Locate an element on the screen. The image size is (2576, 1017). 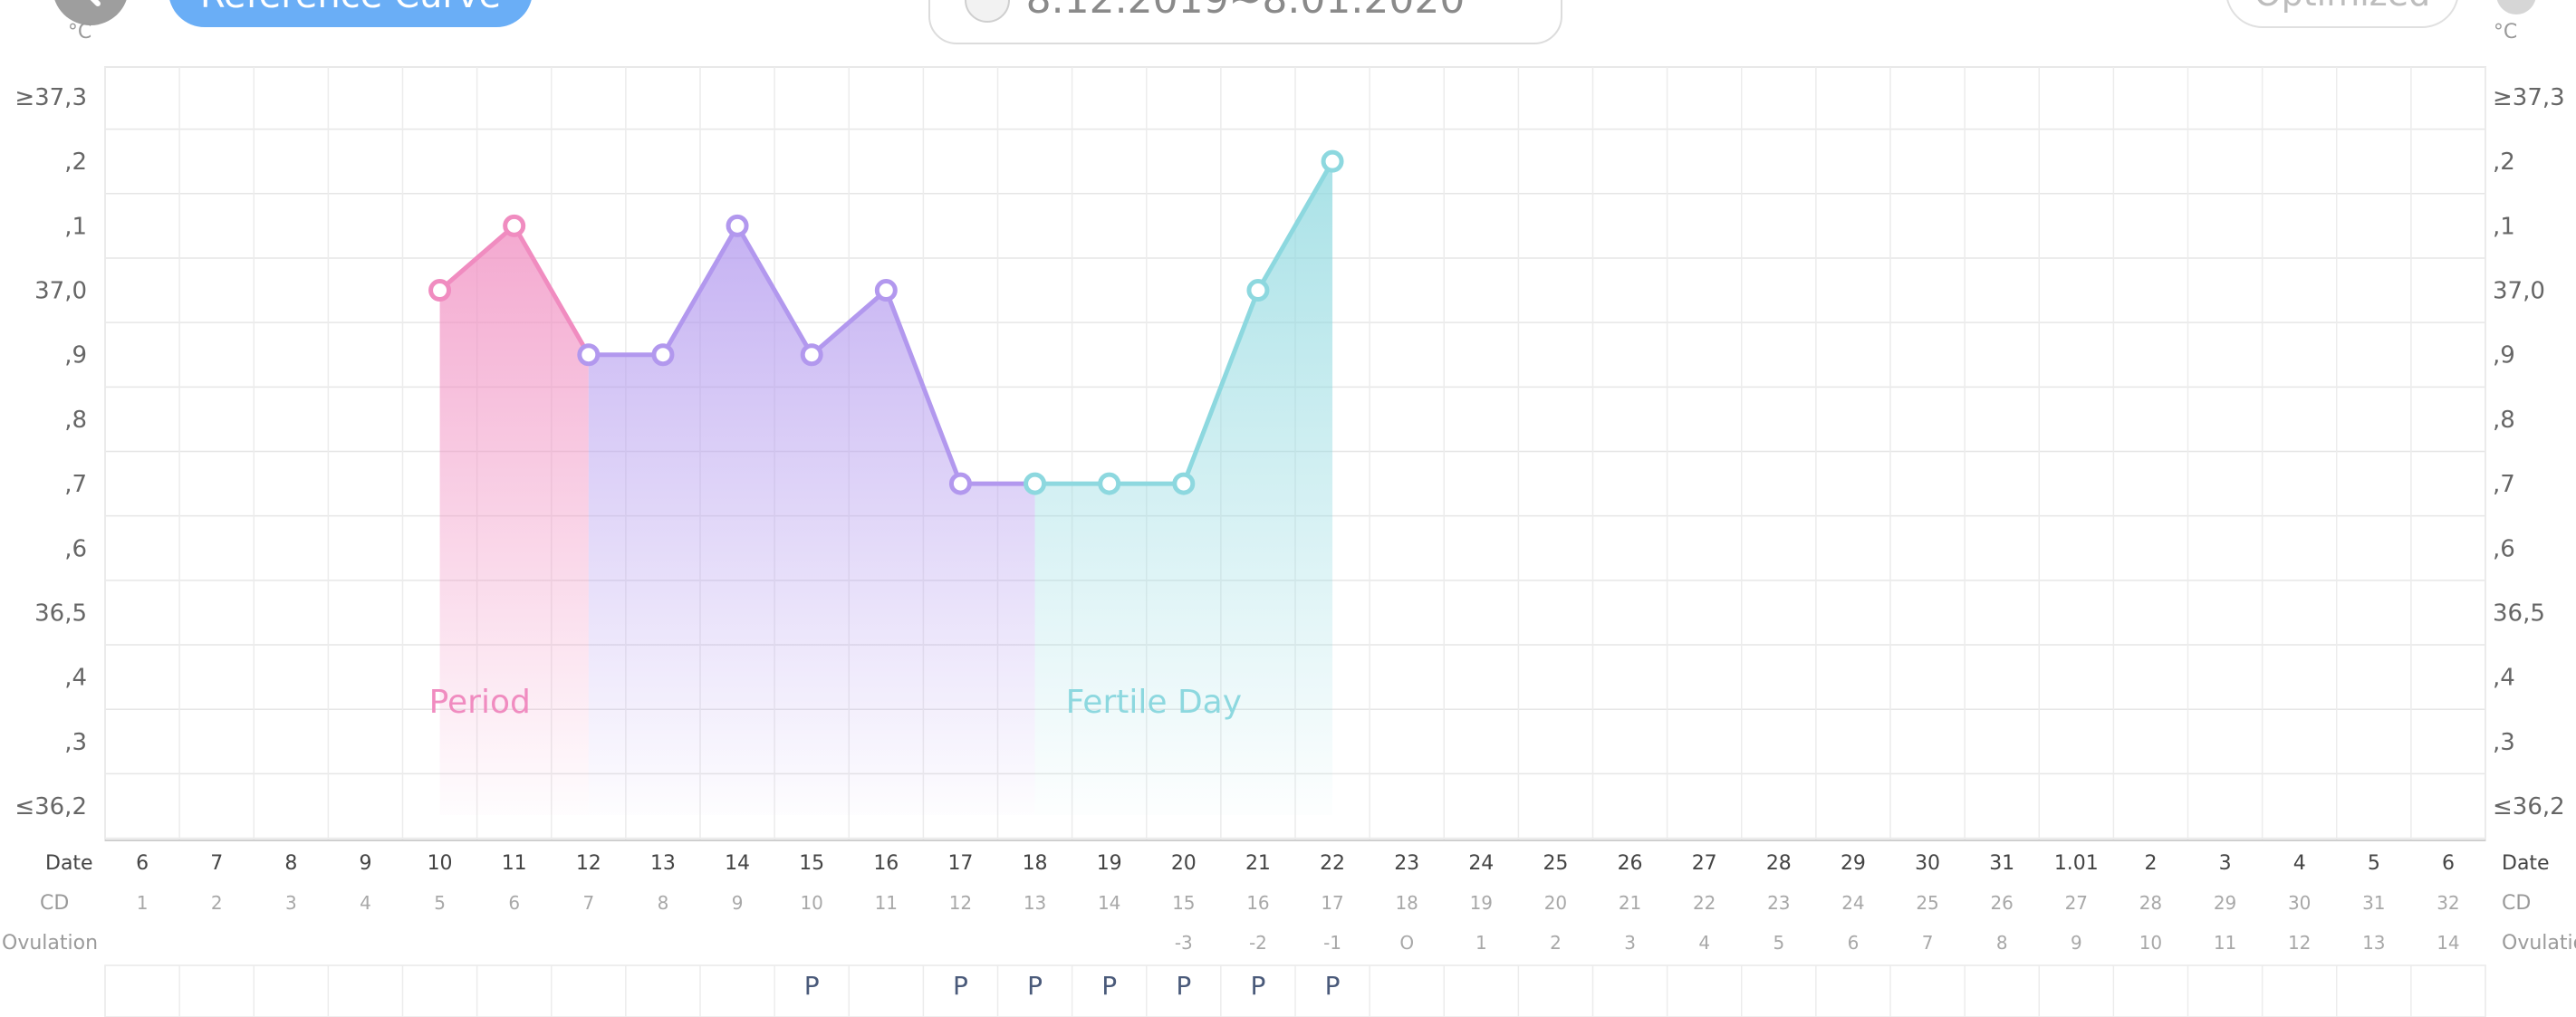
row-label-date: Date is located at coordinates (69, 863).